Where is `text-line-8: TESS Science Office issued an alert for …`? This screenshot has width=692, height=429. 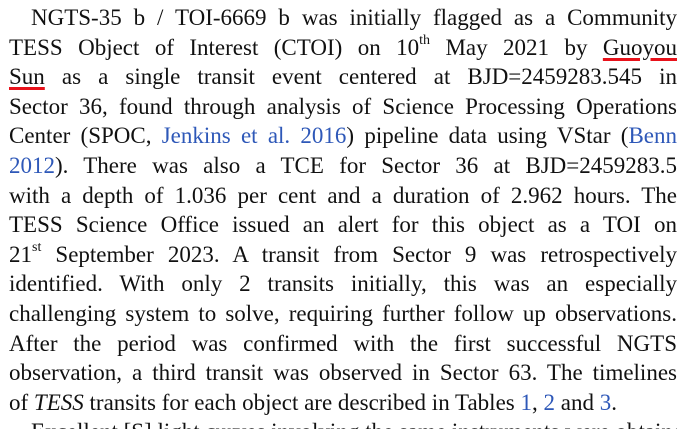 text-line-8: TESS Science Office issued an alert for … is located at coordinates (343, 225).